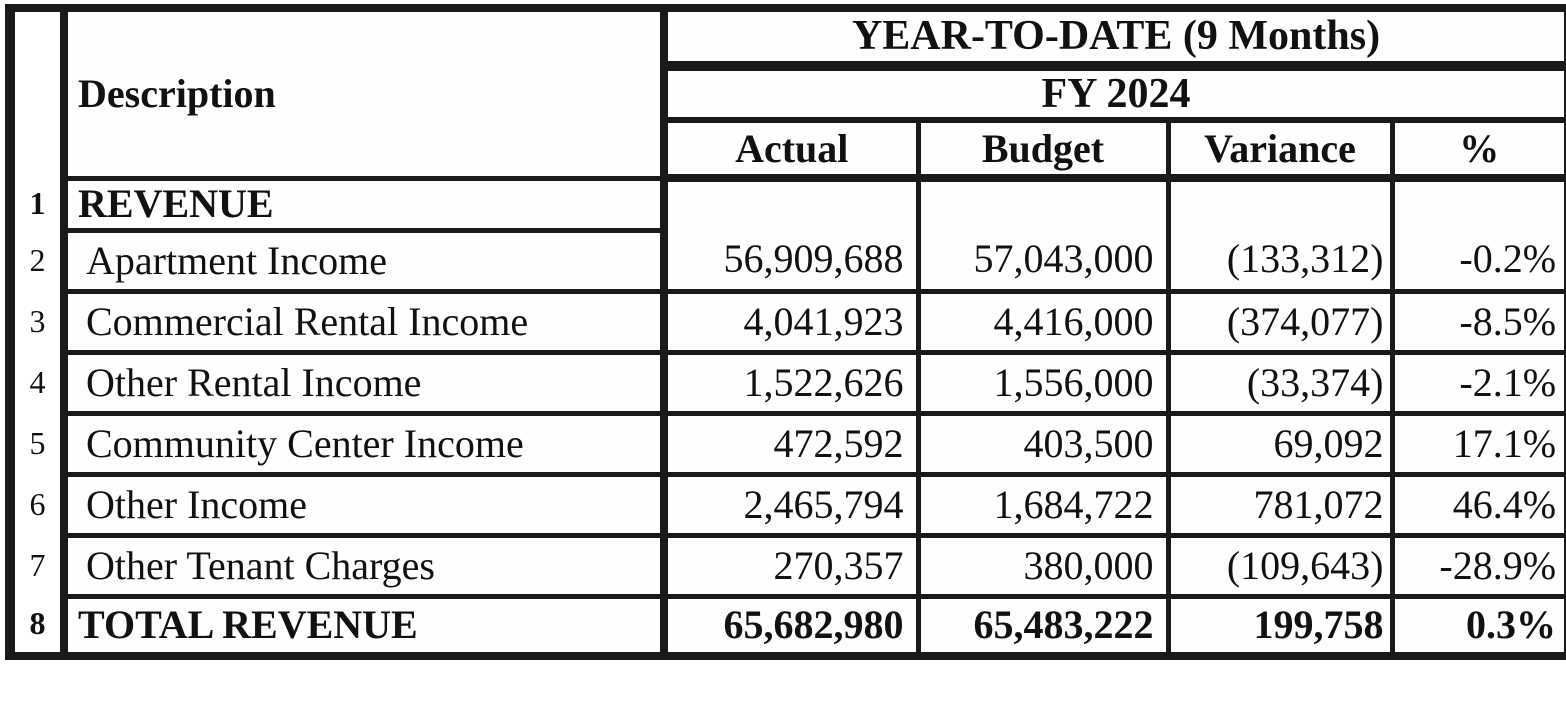  I want to click on percent-cell: 46.4%, so click(1477, 504).